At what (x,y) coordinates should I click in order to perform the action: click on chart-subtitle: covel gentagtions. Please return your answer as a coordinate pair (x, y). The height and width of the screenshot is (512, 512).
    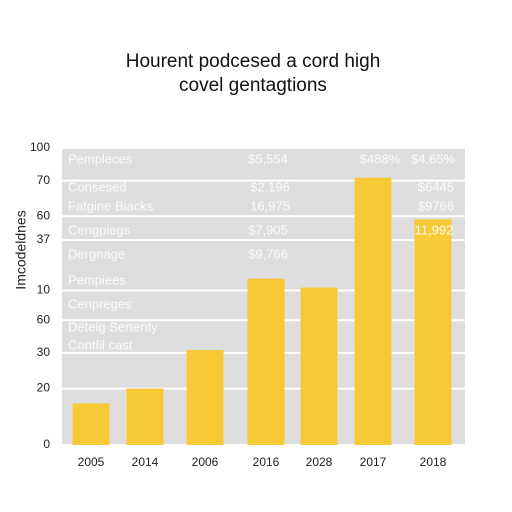
    Looking at the image, I should click on (253, 85).